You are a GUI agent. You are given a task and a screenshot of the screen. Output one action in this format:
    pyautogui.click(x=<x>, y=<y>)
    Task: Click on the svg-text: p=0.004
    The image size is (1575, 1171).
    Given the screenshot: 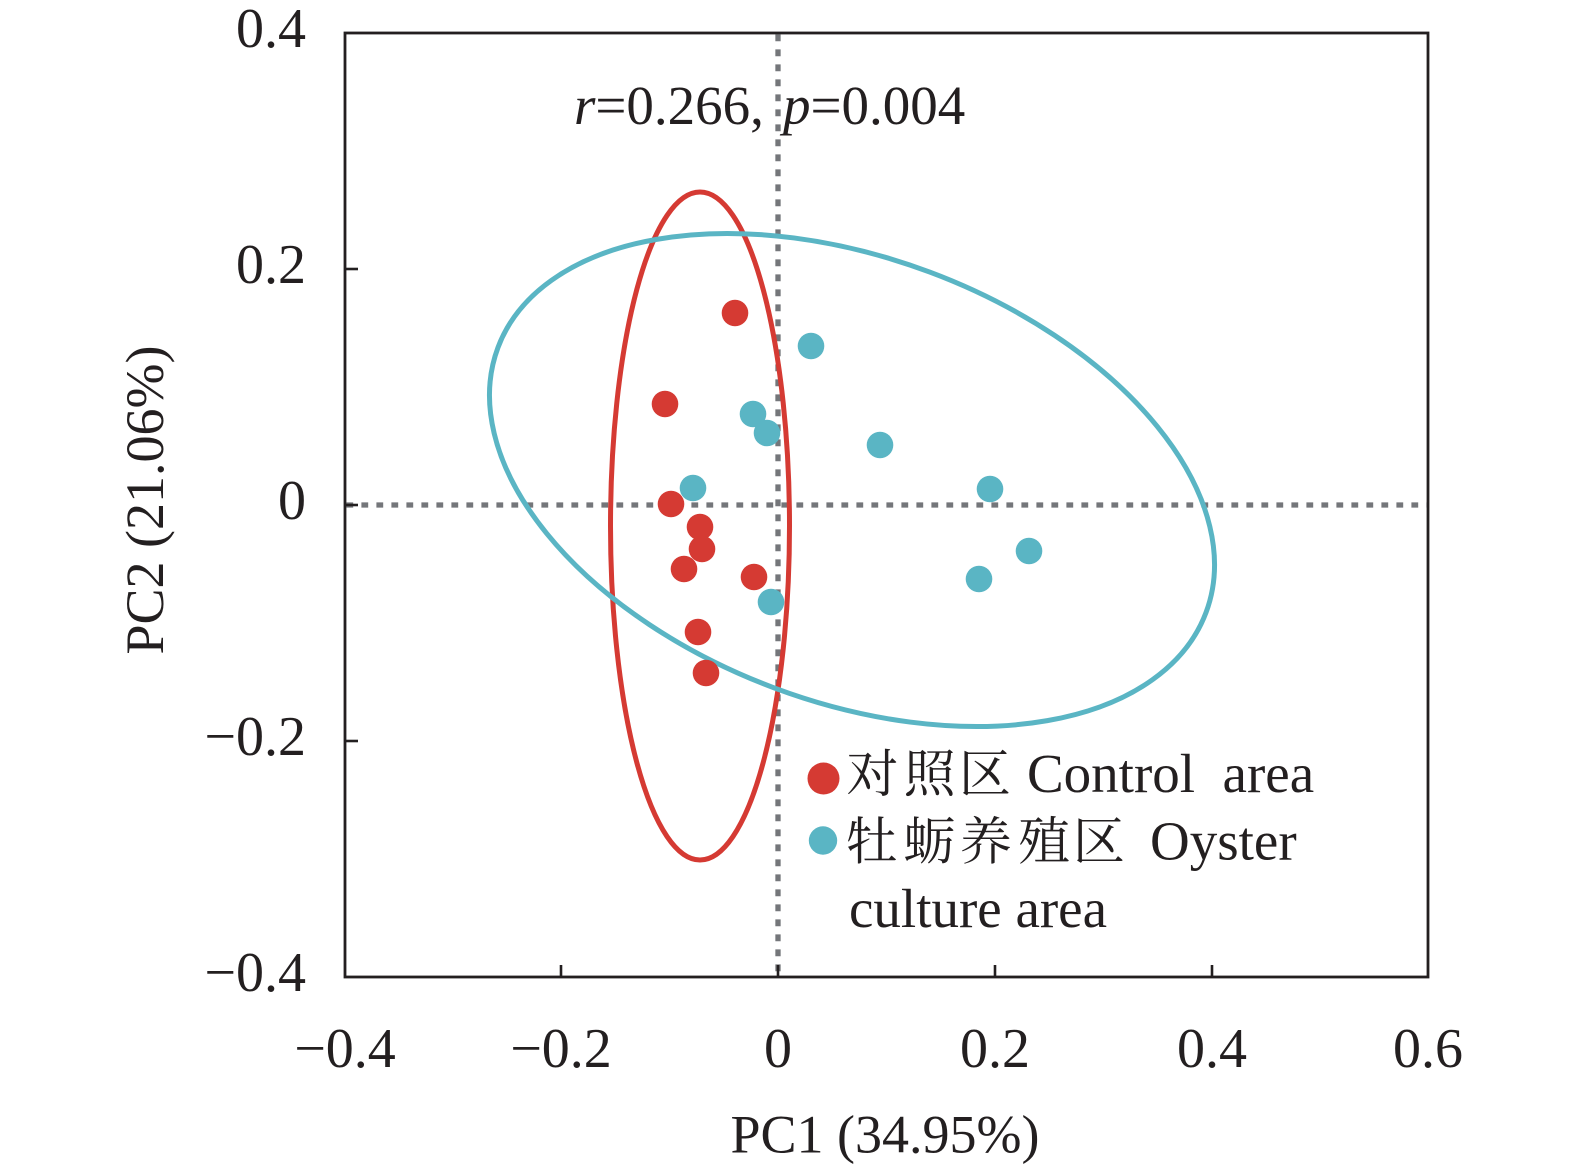 What is the action you would take?
    pyautogui.click(x=872, y=105)
    